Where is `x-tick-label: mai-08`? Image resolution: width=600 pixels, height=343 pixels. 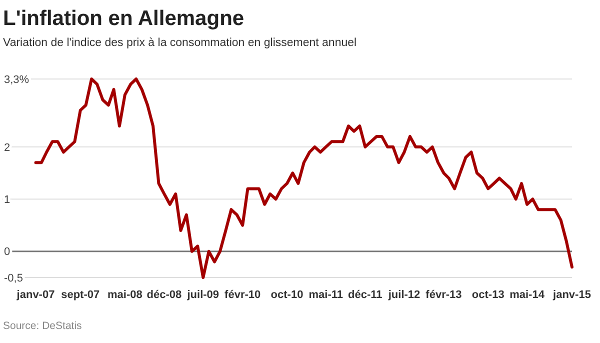 x-tick-label: mai-08 is located at coordinates (125, 295).